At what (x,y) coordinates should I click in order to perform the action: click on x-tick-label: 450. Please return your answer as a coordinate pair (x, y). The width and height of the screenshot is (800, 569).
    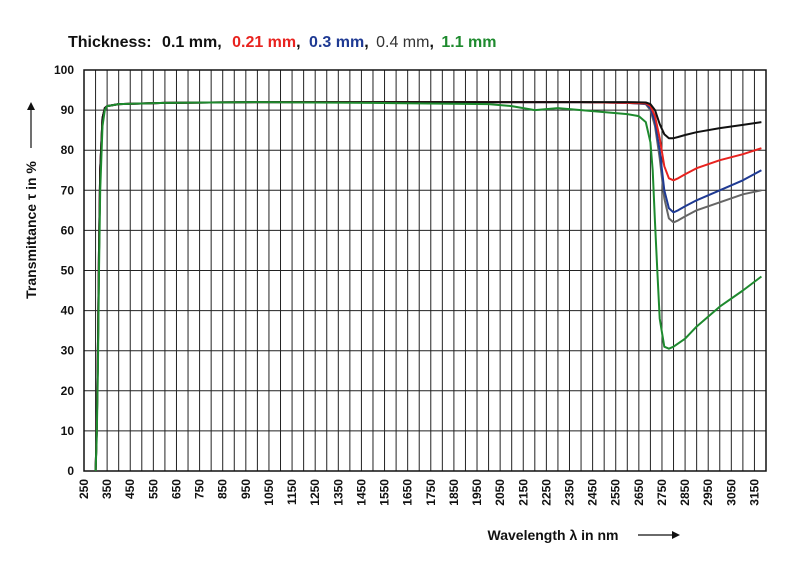
    Looking at the image, I should click on (130, 489).